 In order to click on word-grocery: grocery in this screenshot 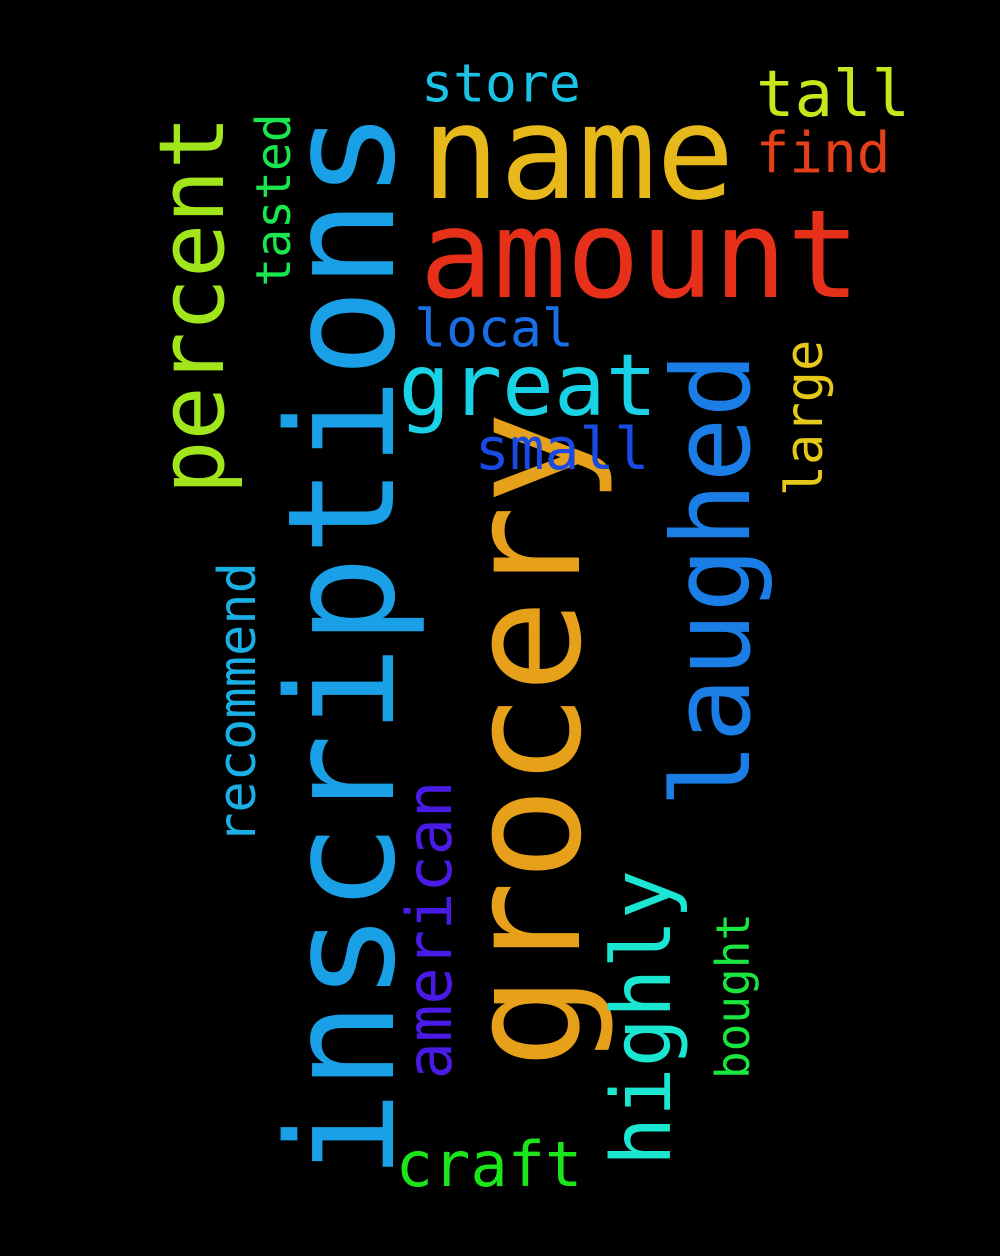, I will do `click(525, 740)`.